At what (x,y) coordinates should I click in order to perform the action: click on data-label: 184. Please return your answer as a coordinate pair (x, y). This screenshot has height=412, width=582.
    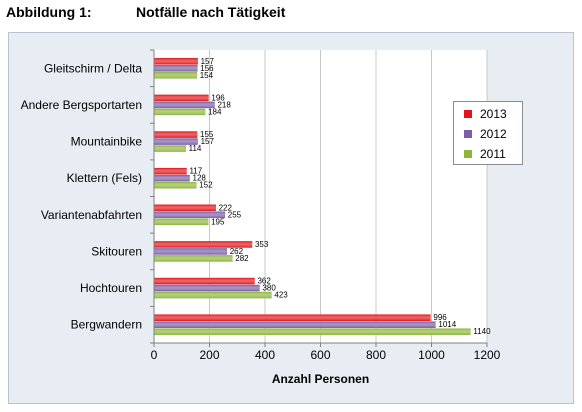
    Looking at the image, I should click on (215, 111).